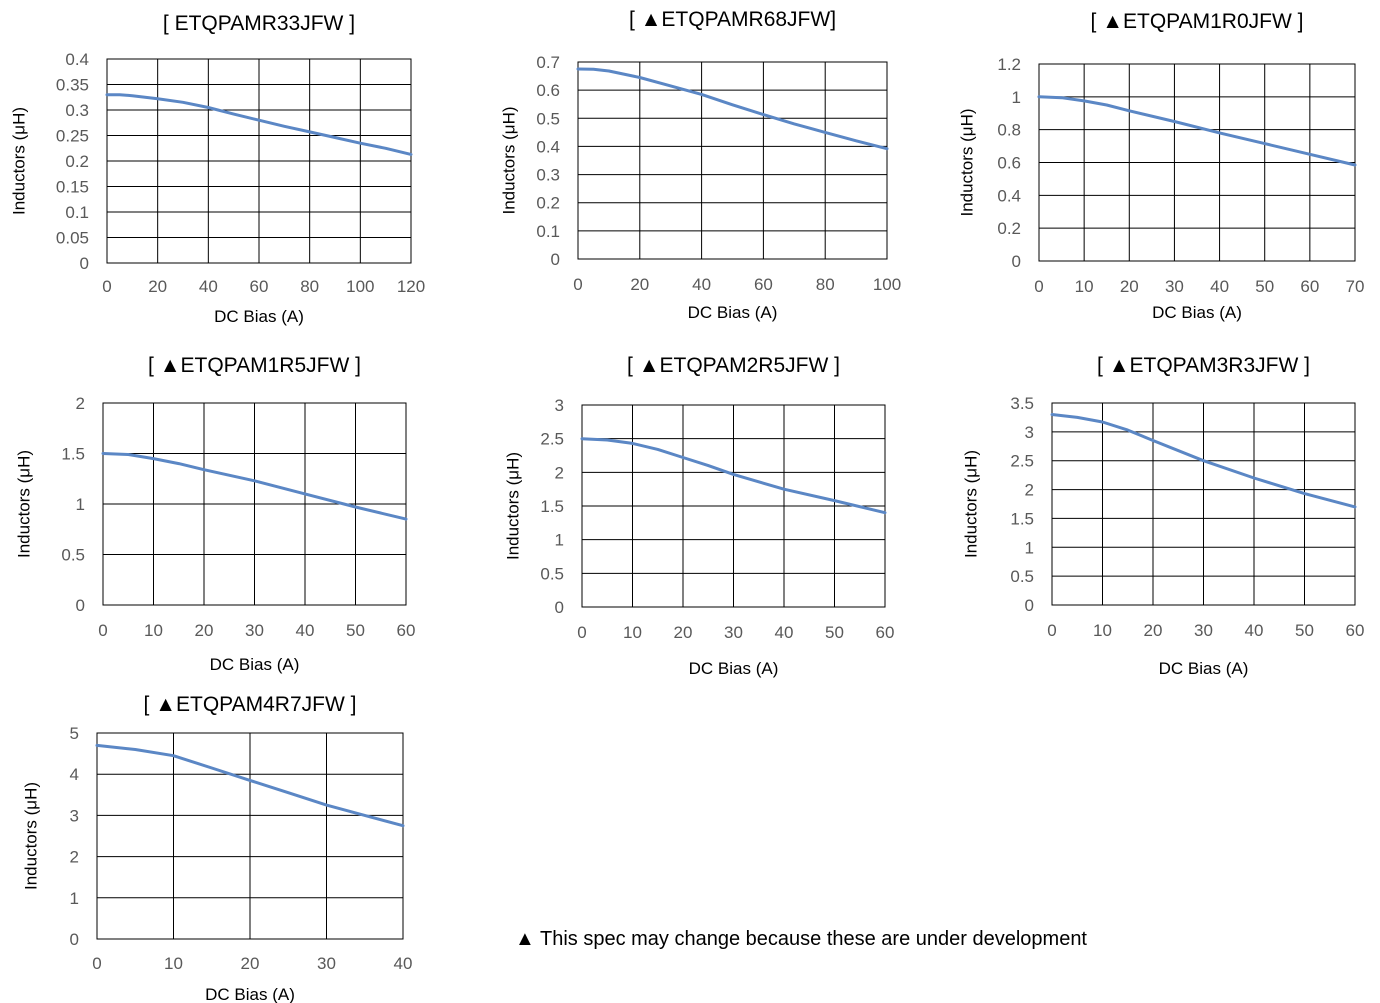 The height and width of the screenshot is (1003, 1380). I want to click on y-tick-label: 3.5, so click(1022, 403).